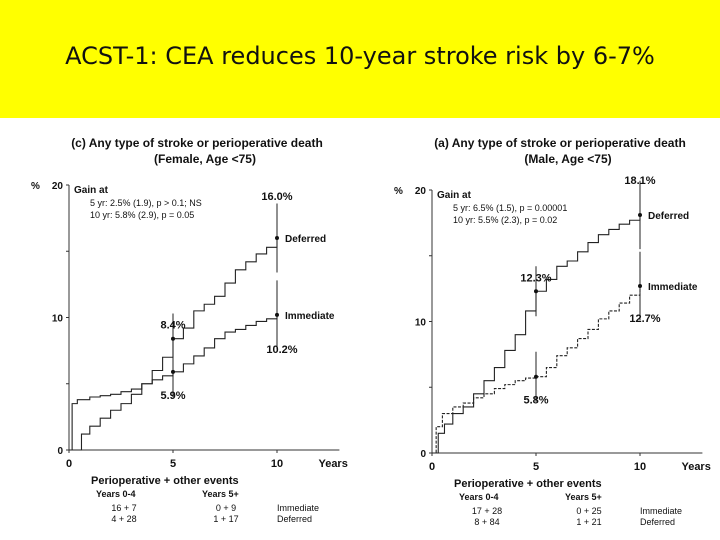 Image resolution: width=720 pixels, height=540 pixels. Describe the element at coordinates (487, 511) in the screenshot. I see `p2-events-imm-1: 17 + 28` at that location.